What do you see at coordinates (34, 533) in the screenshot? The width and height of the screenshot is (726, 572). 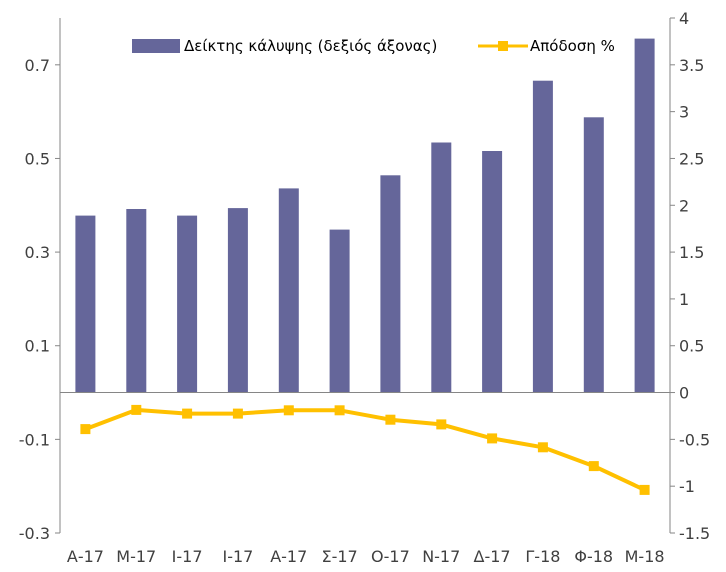 I see `left-tick-label: -0.3` at bounding box center [34, 533].